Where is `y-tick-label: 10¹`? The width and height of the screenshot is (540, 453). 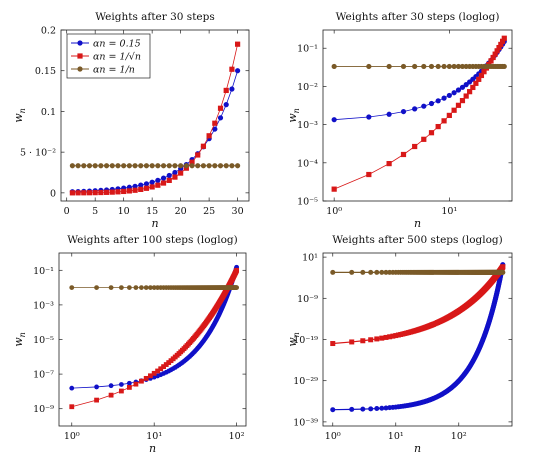 y-tick-label: 10¹ is located at coordinates (310, 258).